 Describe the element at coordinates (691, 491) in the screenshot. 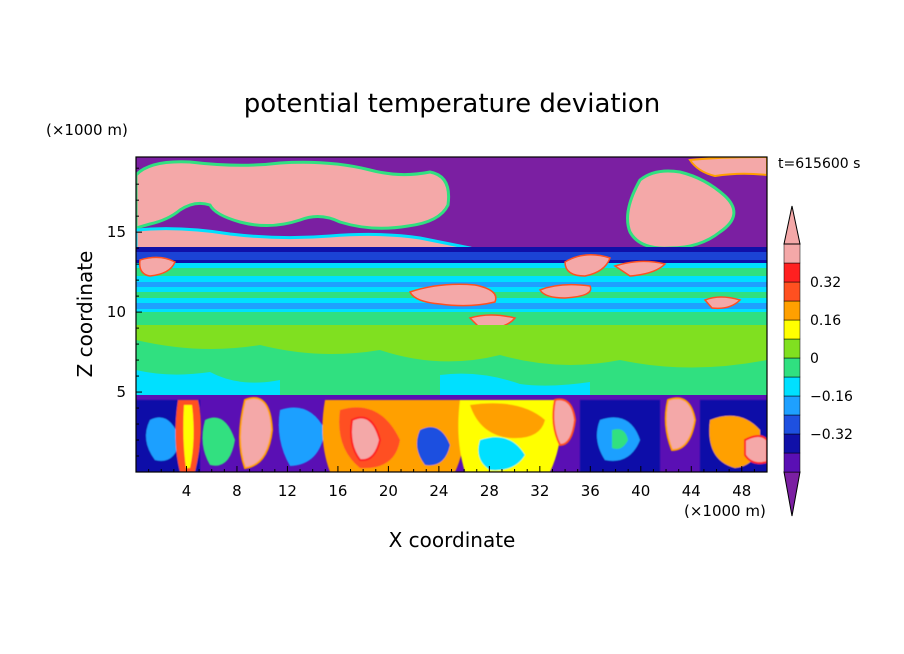

I see `x-tick-label: 44` at that location.